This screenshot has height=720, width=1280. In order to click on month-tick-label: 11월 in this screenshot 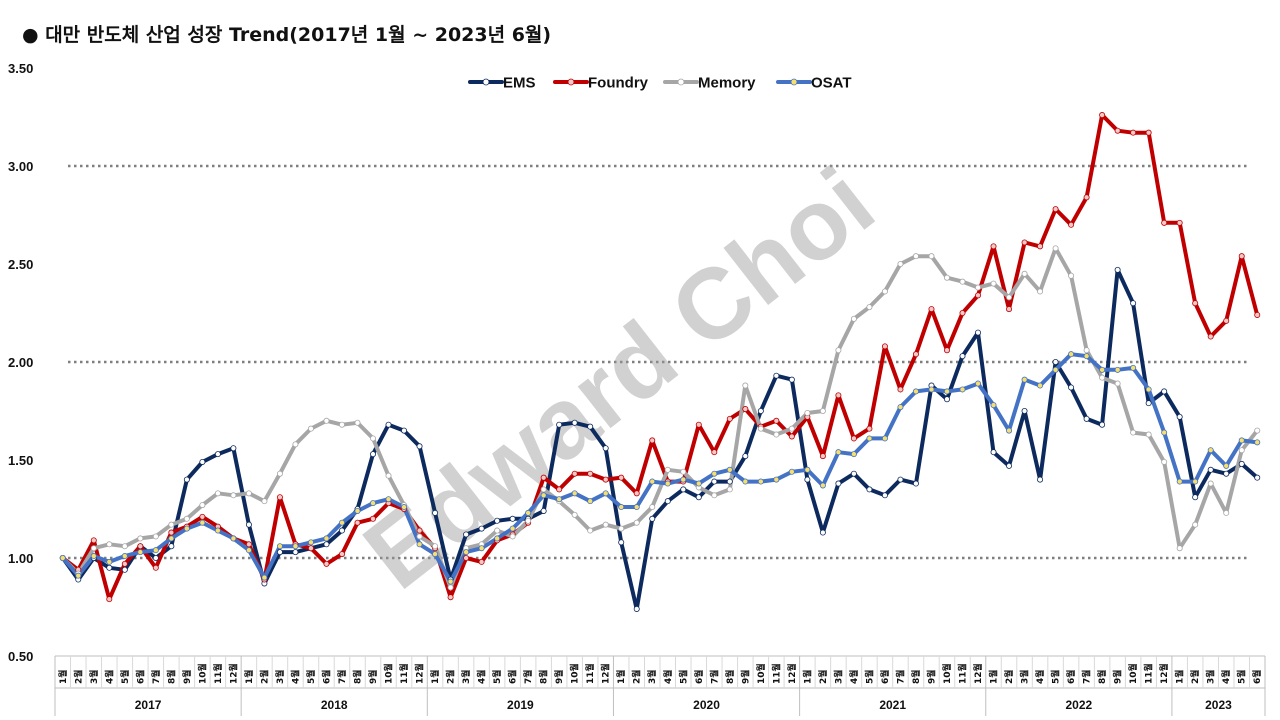, I will do `click(963, 673)`.